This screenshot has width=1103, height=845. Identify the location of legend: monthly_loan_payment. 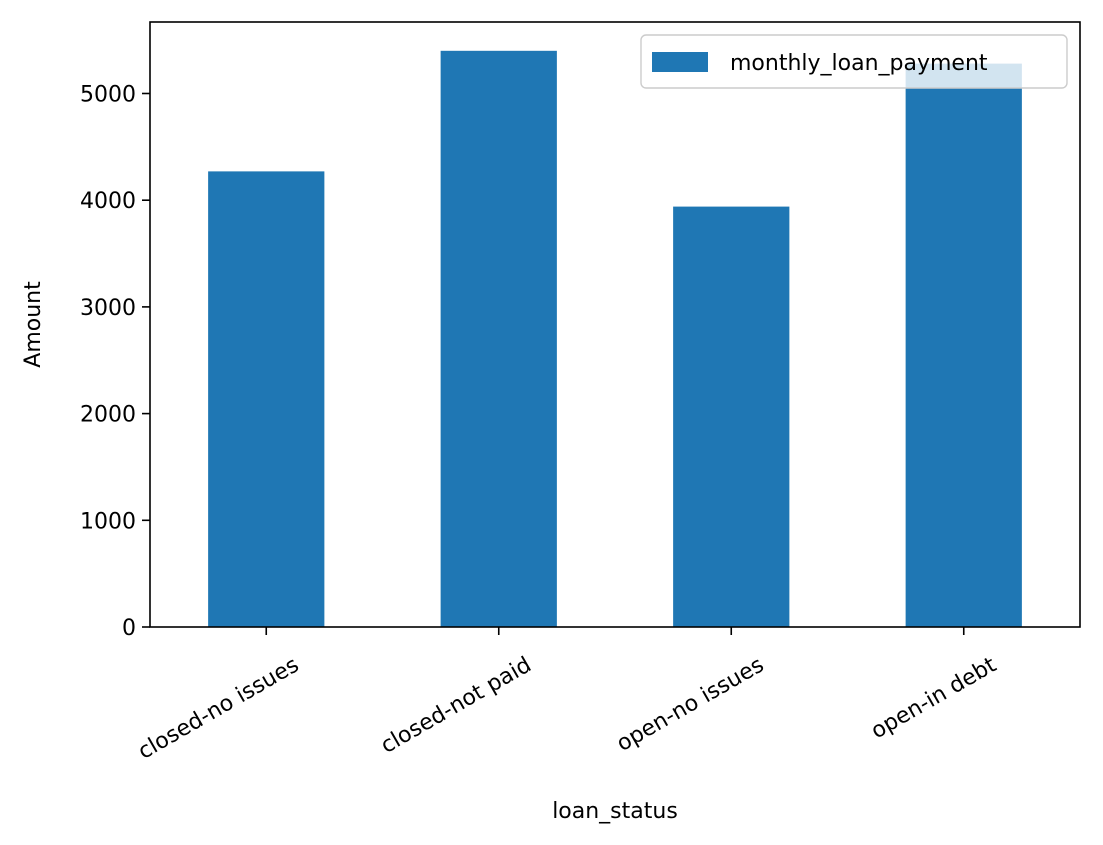
(854, 61).